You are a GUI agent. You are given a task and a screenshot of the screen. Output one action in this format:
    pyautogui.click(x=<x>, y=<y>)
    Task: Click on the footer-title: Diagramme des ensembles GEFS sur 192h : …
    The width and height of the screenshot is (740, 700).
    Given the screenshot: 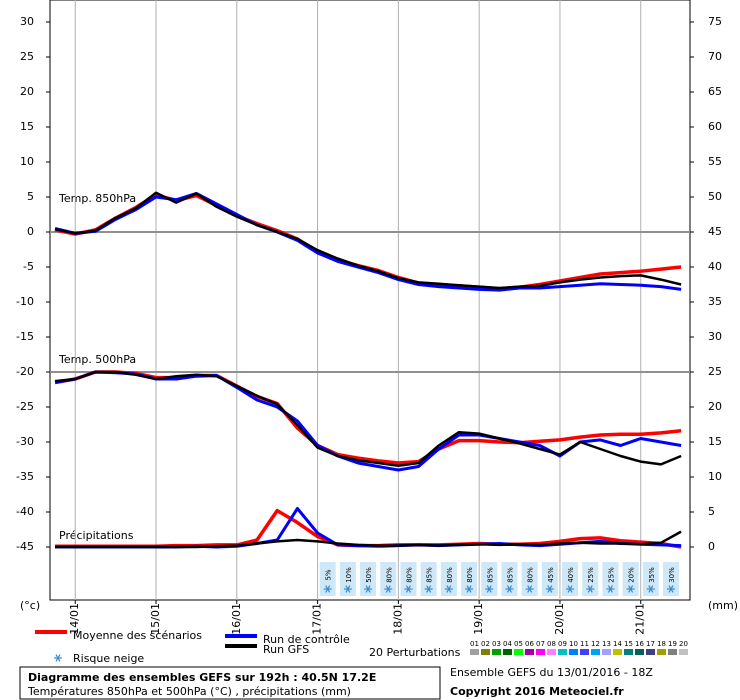 What is the action you would take?
    pyautogui.click(x=202, y=677)
    